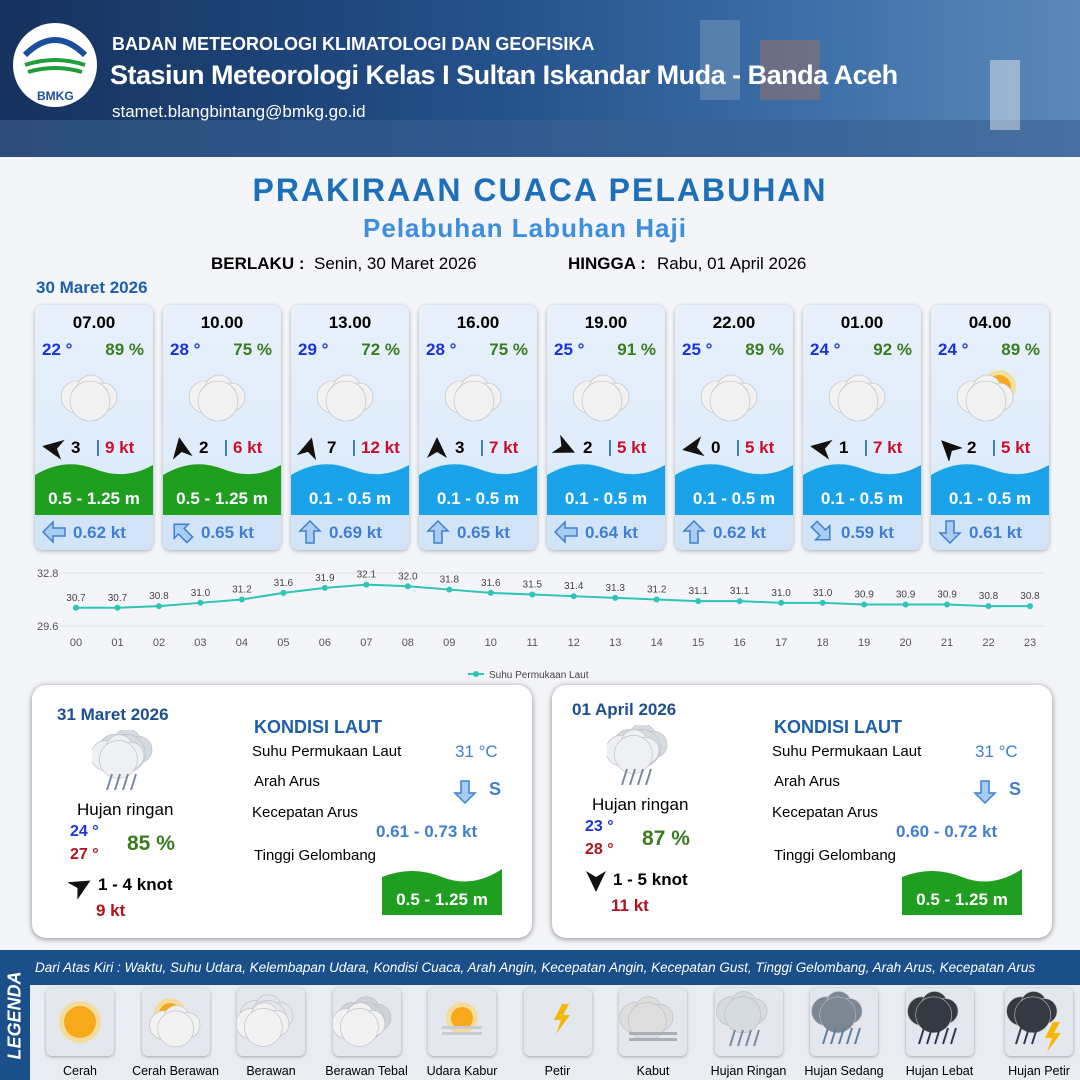  What do you see at coordinates (760, 447) in the screenshot?
I see `gust: 5 kt` at bounding box center [760, 447].